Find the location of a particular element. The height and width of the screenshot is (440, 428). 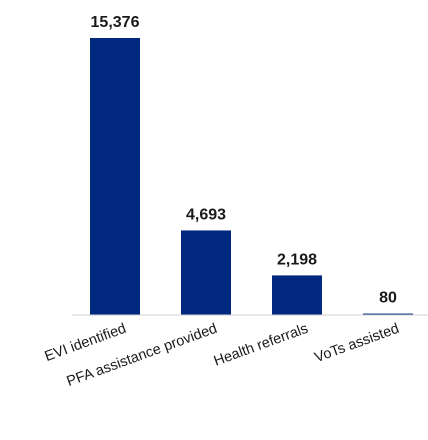

category-label-2: Health referrals is located at coordinates (261, 345).